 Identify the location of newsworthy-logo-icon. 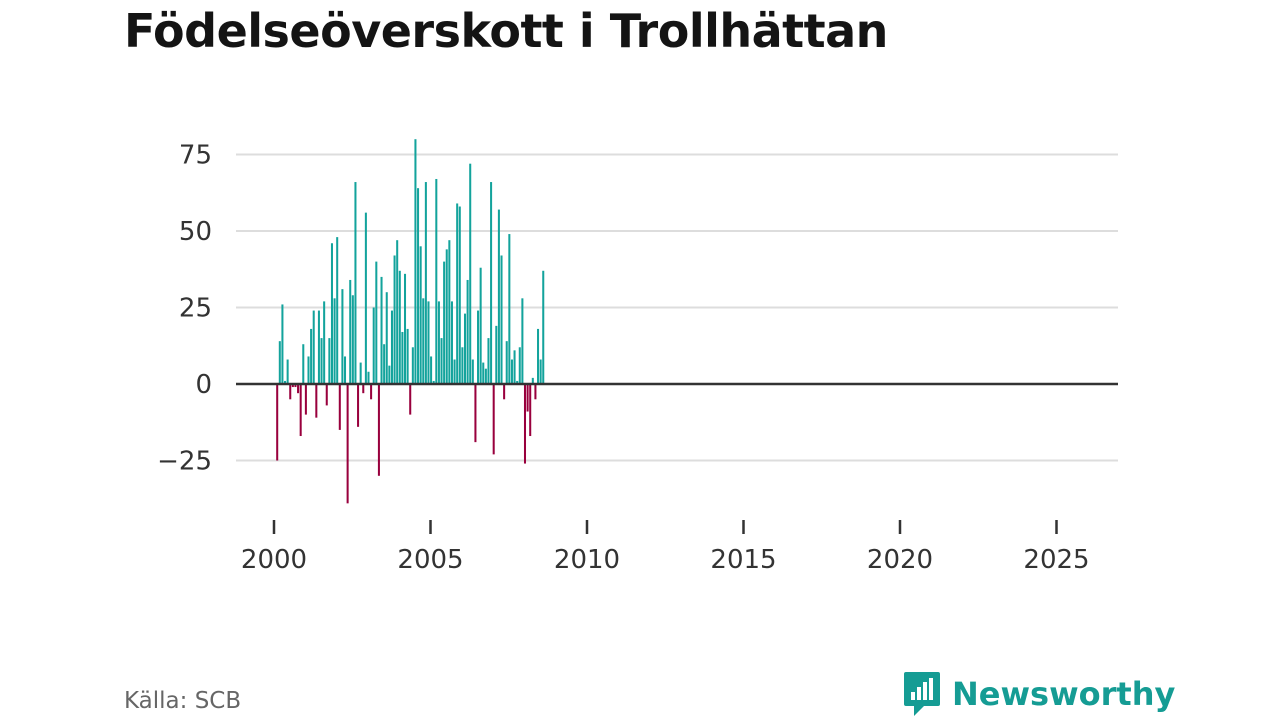
(922, 694).